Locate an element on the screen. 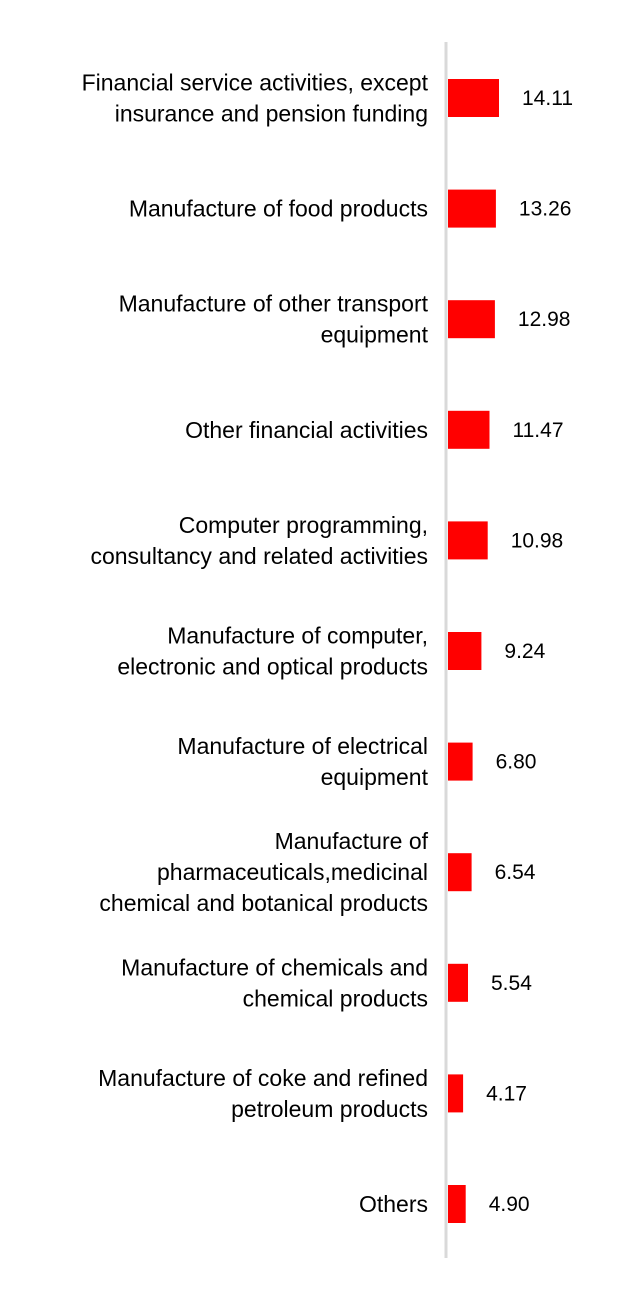 Image resolution: width=640 pixels, height=1297 pixels. category-label-line: pharmaceuticals,medicinal is located at coordinates (292, 872).